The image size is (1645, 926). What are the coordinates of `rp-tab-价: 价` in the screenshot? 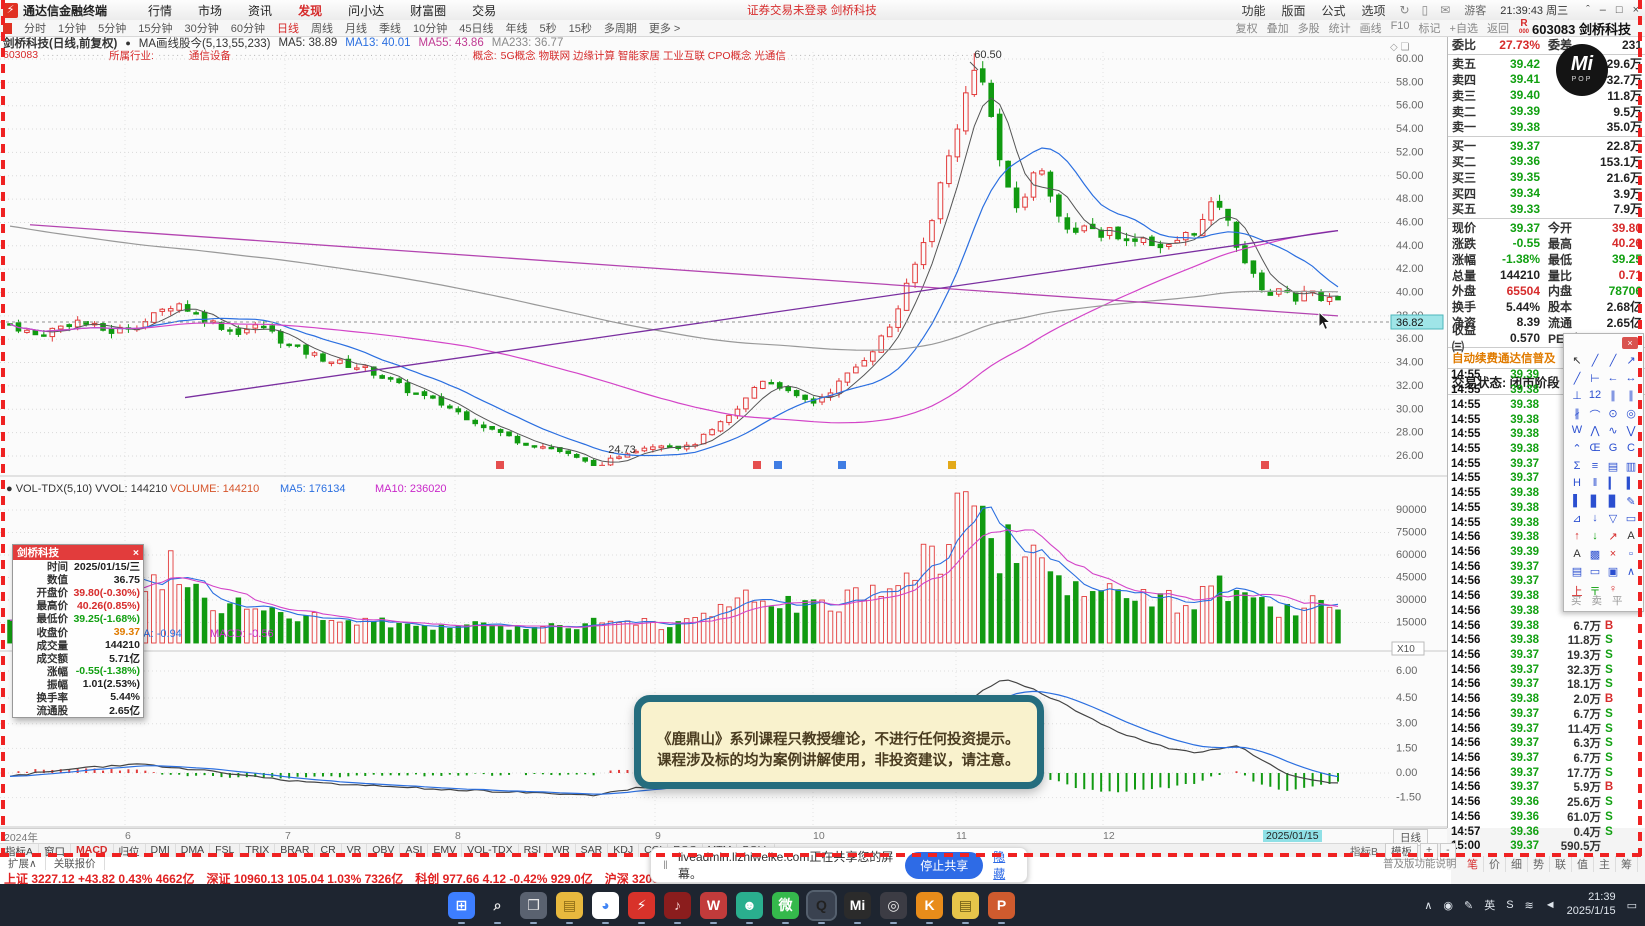 It's located at (1495, 864).